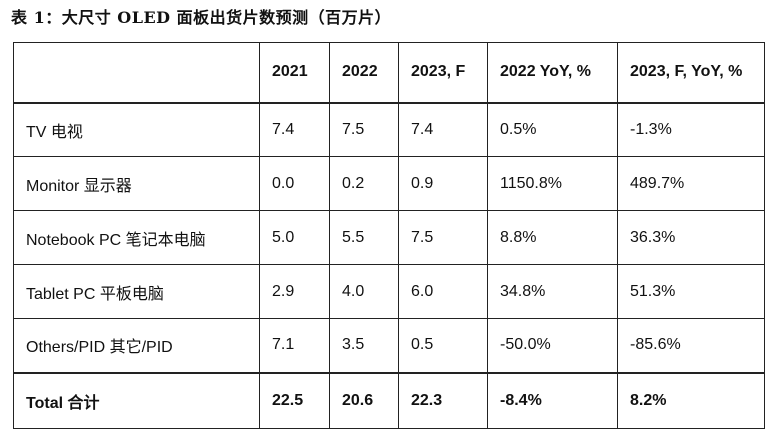  What do you see at coordinates (443, 345) in the screenshot?
I see `table-cell: 0.5` at bounding box center [443, 345].